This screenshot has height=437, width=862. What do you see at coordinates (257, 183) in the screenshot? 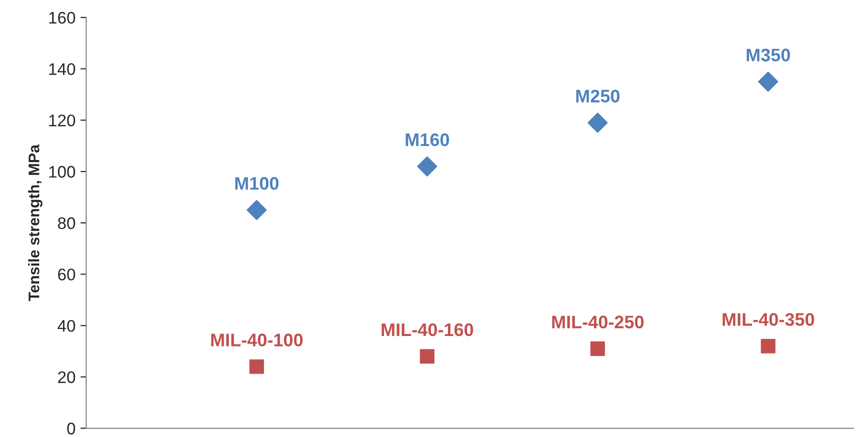
I see `data-label: M100` at bounding box center [257, 183].